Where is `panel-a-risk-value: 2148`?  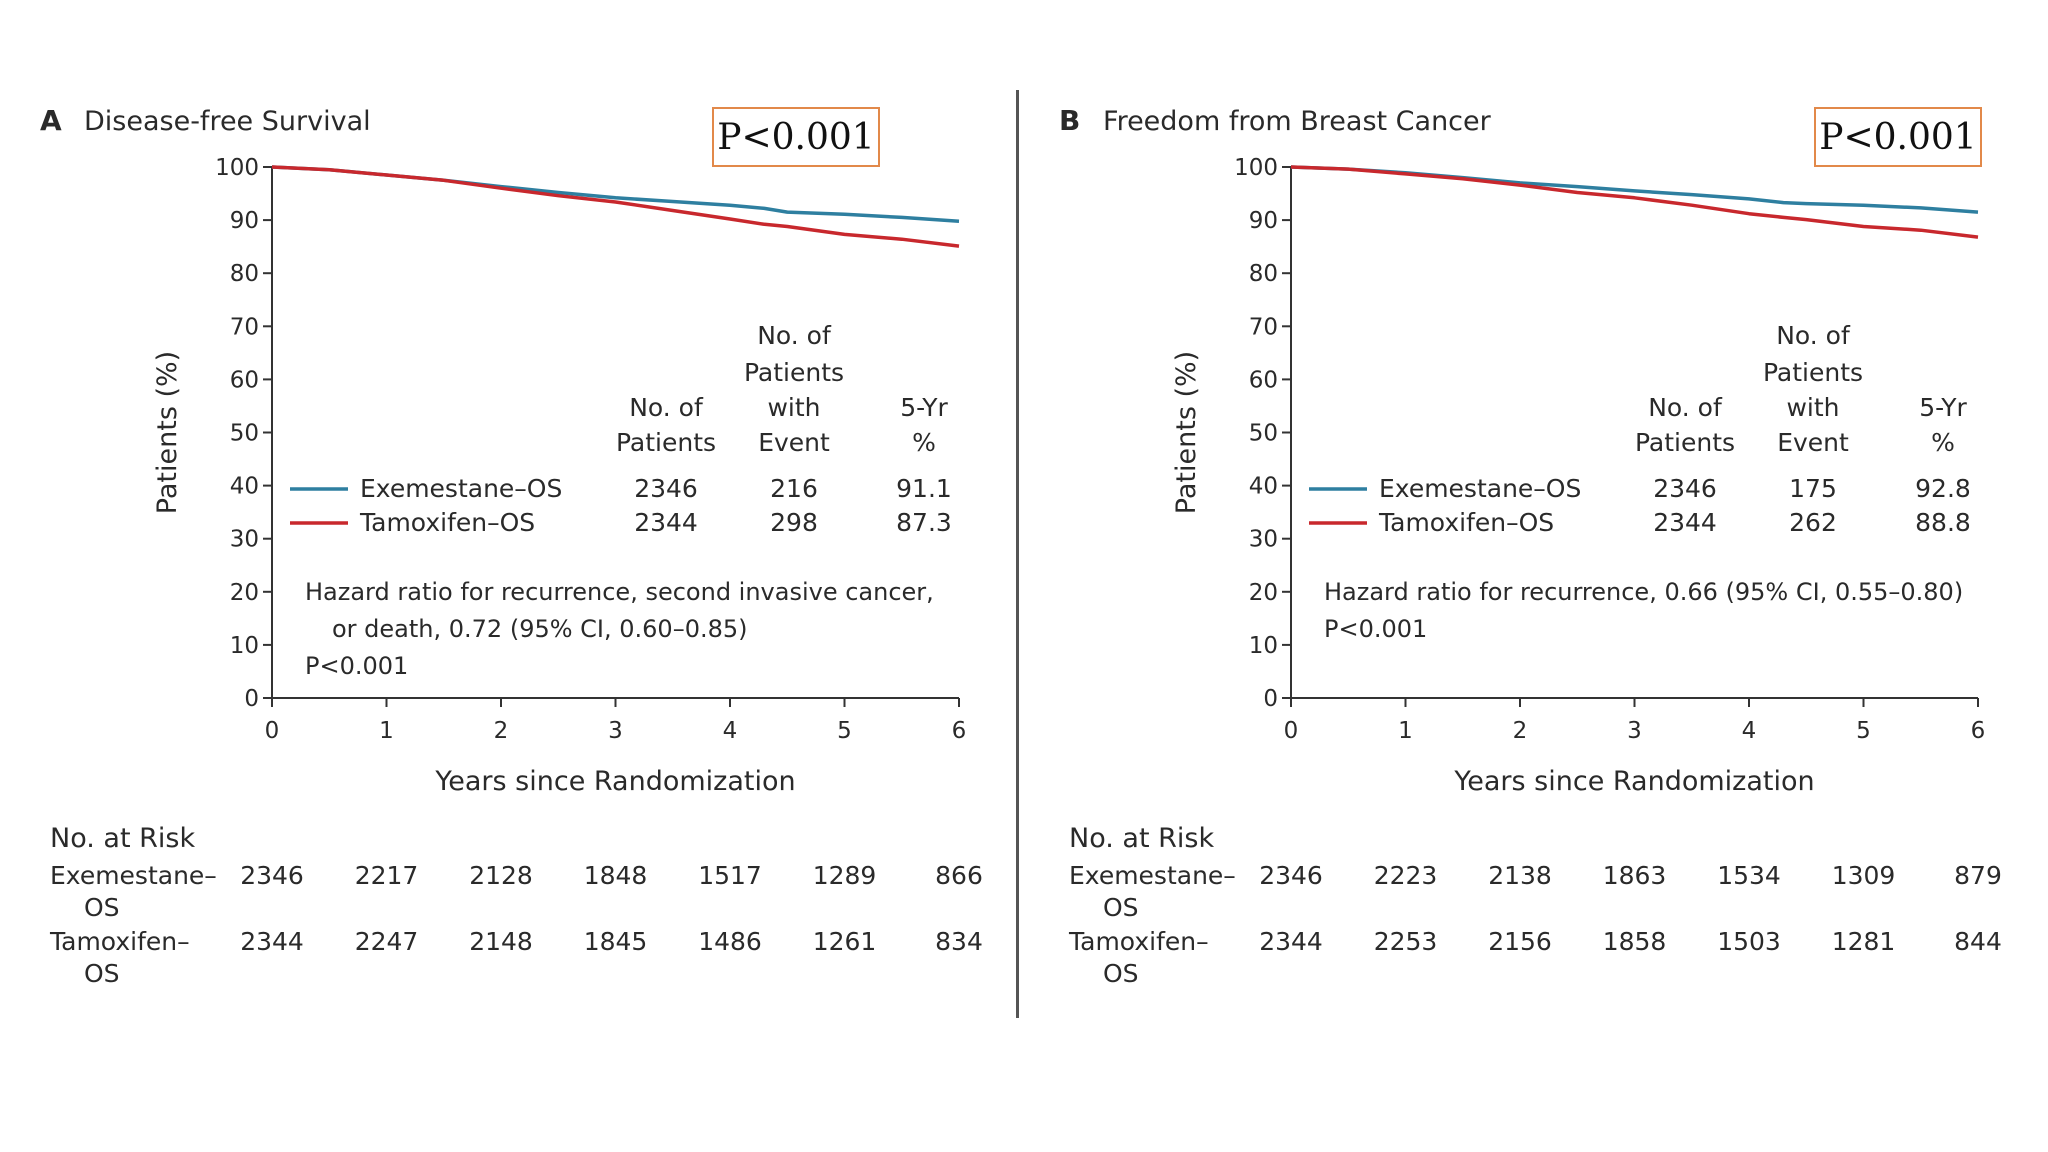
panel-a-risk-value: 2148 is located at coordinates (501, 941).